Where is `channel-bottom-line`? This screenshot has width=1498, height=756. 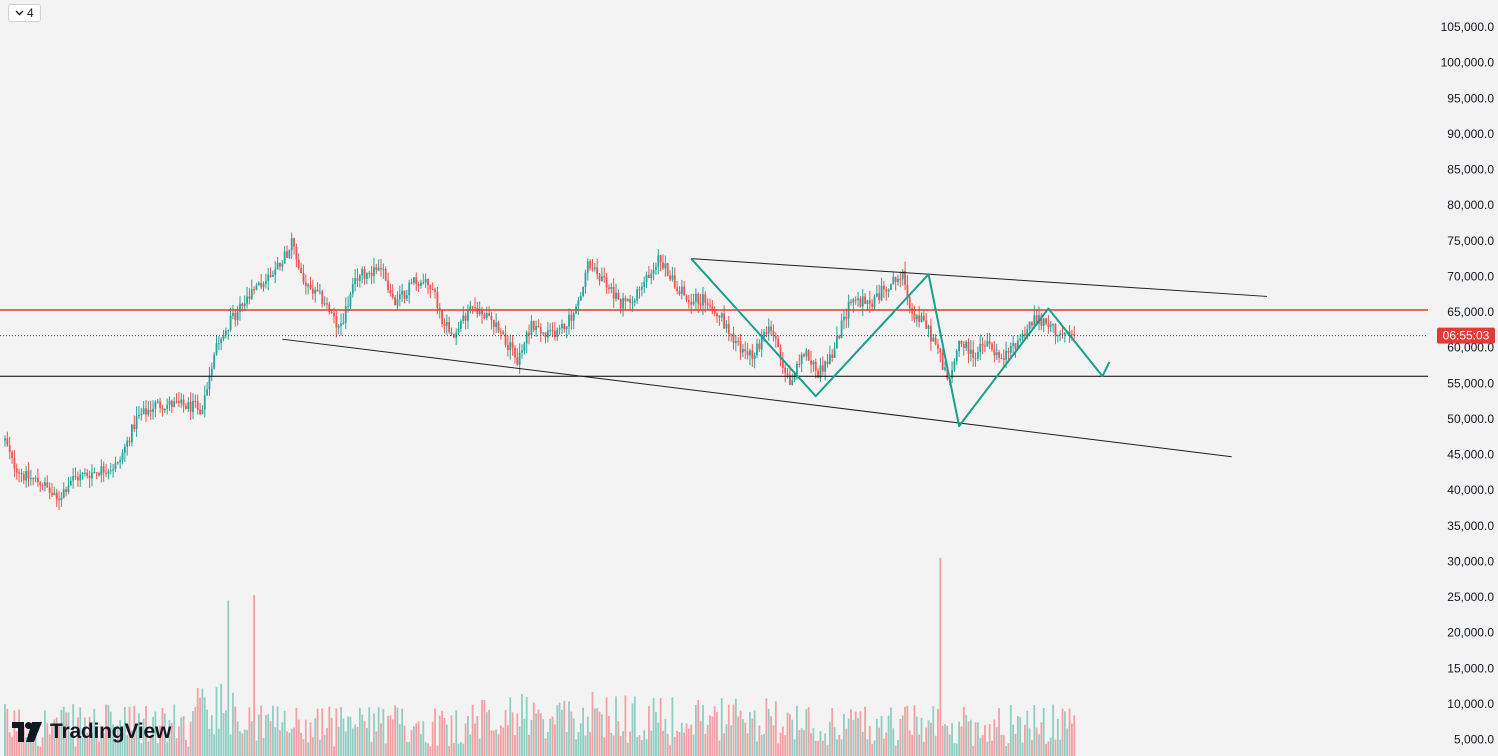
channel-bottom-line is located at coordinates (757, 398).